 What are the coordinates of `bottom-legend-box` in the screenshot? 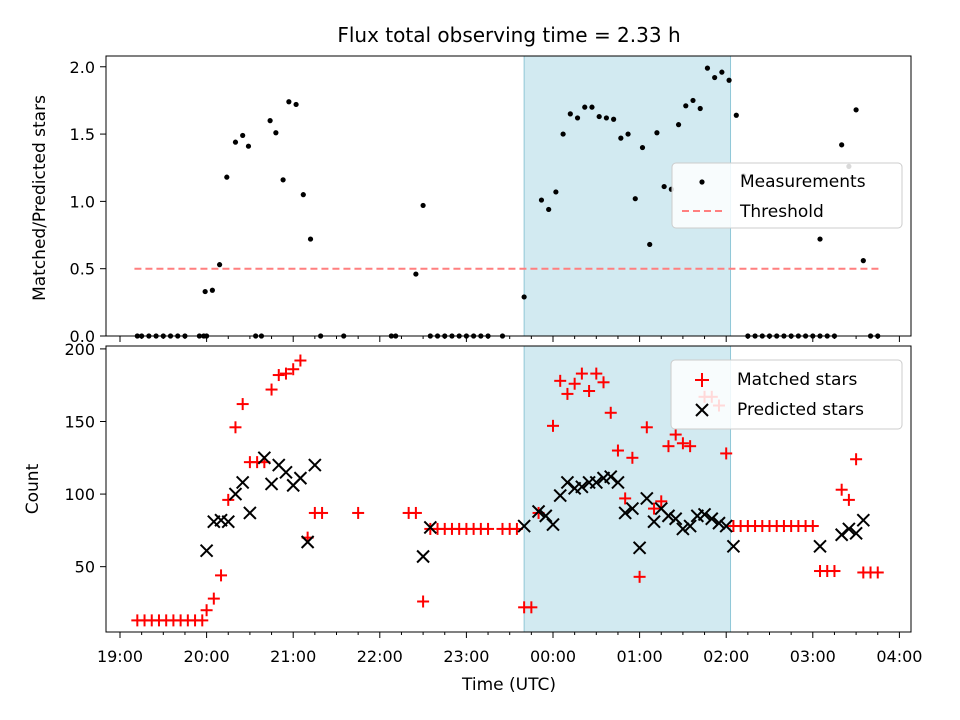 It's located at (786, 394).